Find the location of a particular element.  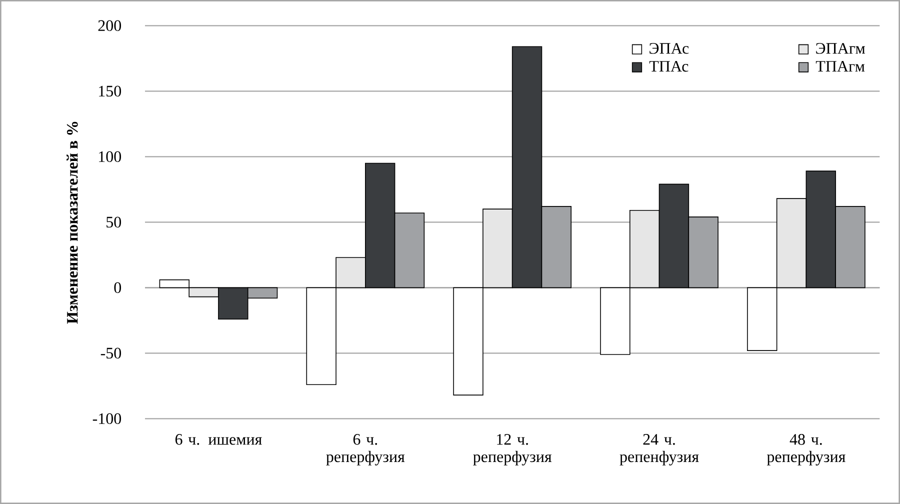

legend-label: ЭПАгм is located at coordinates (840, 48).